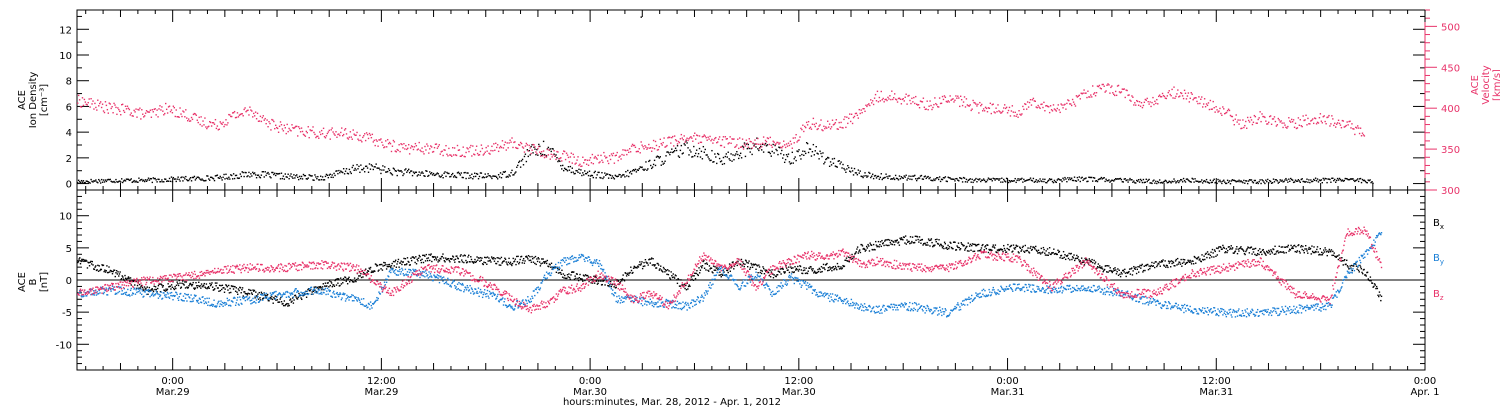 The width and height of the screenshot is (1500, 410). I want to click on top-right-axis-label: ACE Velocity [km/s], so click(1485, 84).